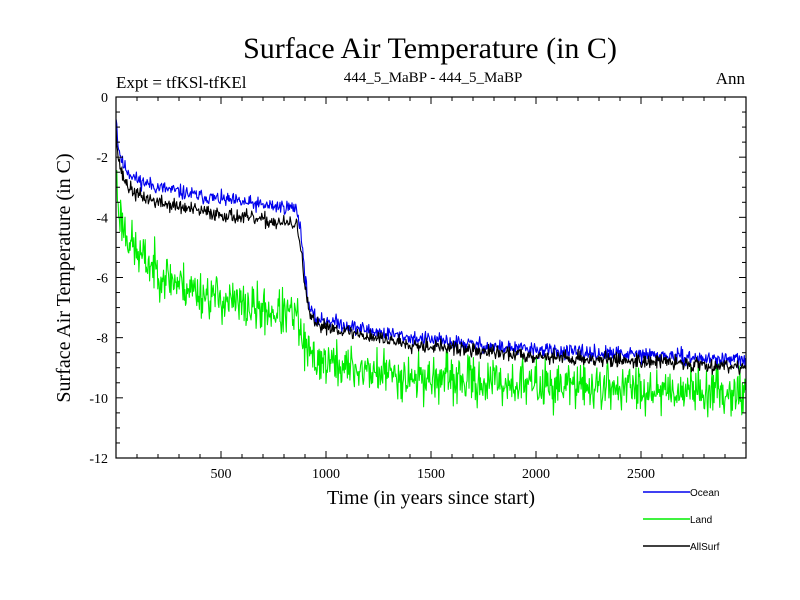  Describe the element at coordinates (326, 474) in the screenshot. I see `x-tick-label: 1000` at that location.